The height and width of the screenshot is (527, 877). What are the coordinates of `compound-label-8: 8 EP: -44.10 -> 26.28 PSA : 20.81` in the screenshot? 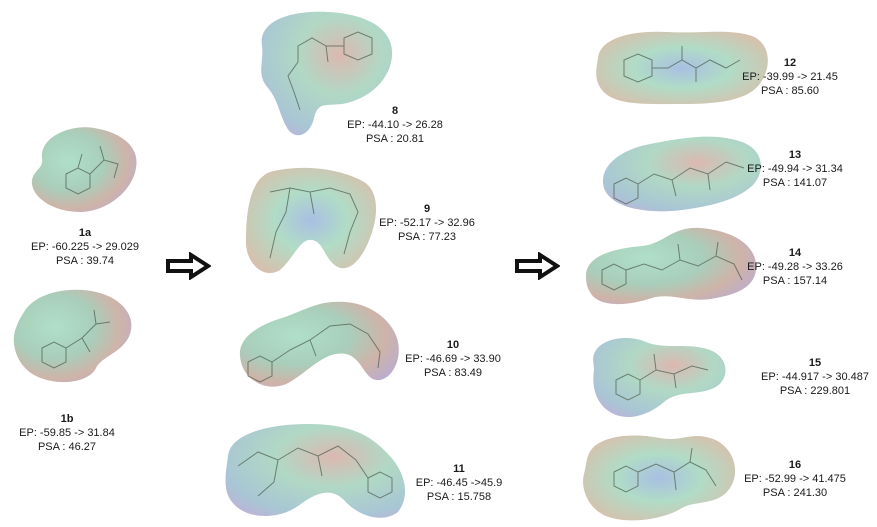 It's located at (395, 125).